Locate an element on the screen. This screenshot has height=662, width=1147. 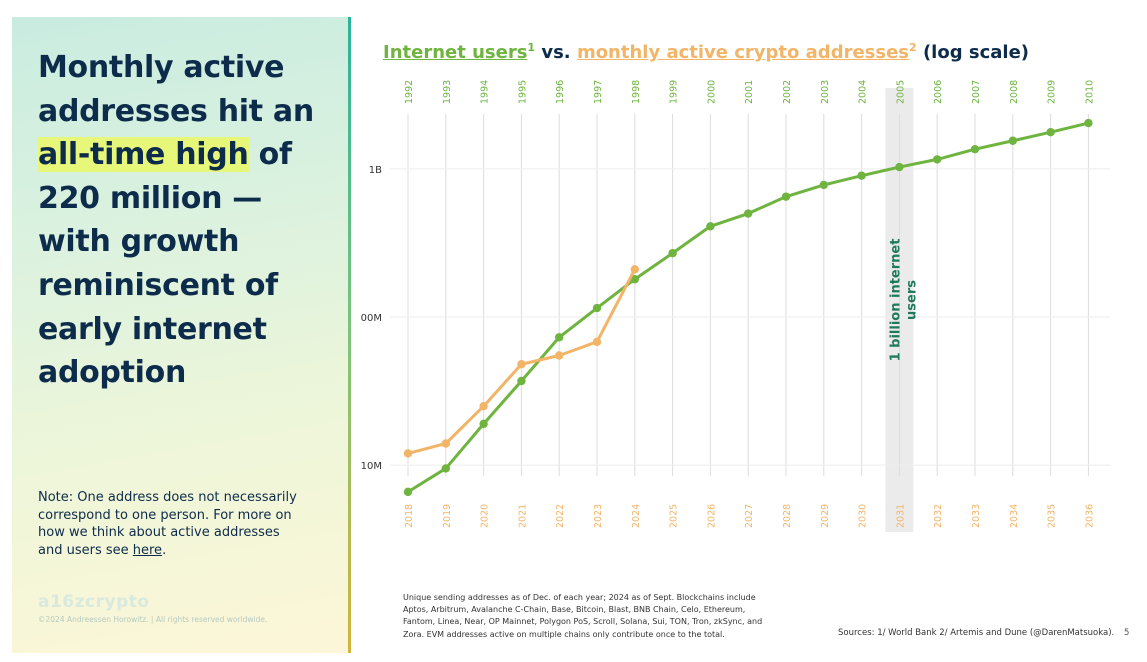
title-sup-2: 2 is located at coordinates (913, 47).